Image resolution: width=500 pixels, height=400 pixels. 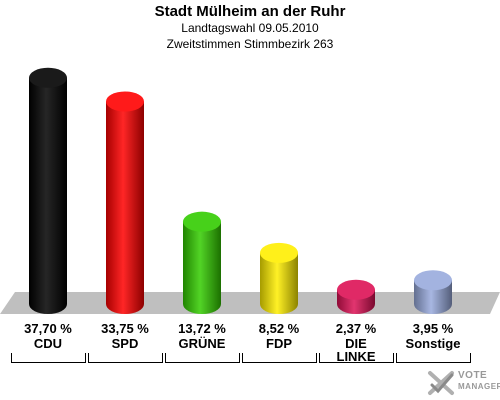 I want to click on bar-fdp, so click(x=279, y=283).